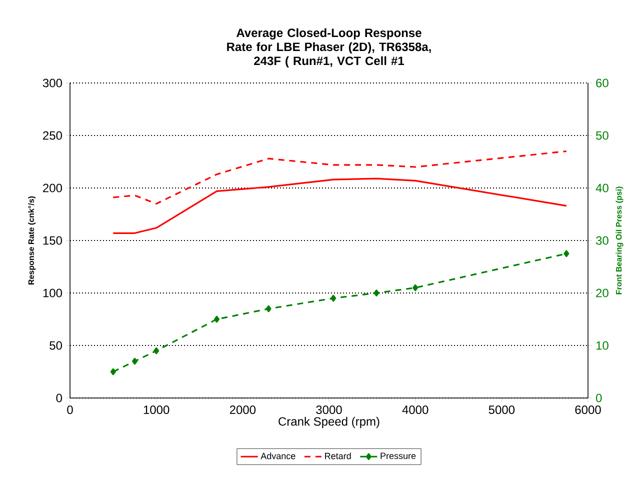  Describe the element at coordinates (56, 345) in the screenshot. I see `y-tick-label: 50` at that location.